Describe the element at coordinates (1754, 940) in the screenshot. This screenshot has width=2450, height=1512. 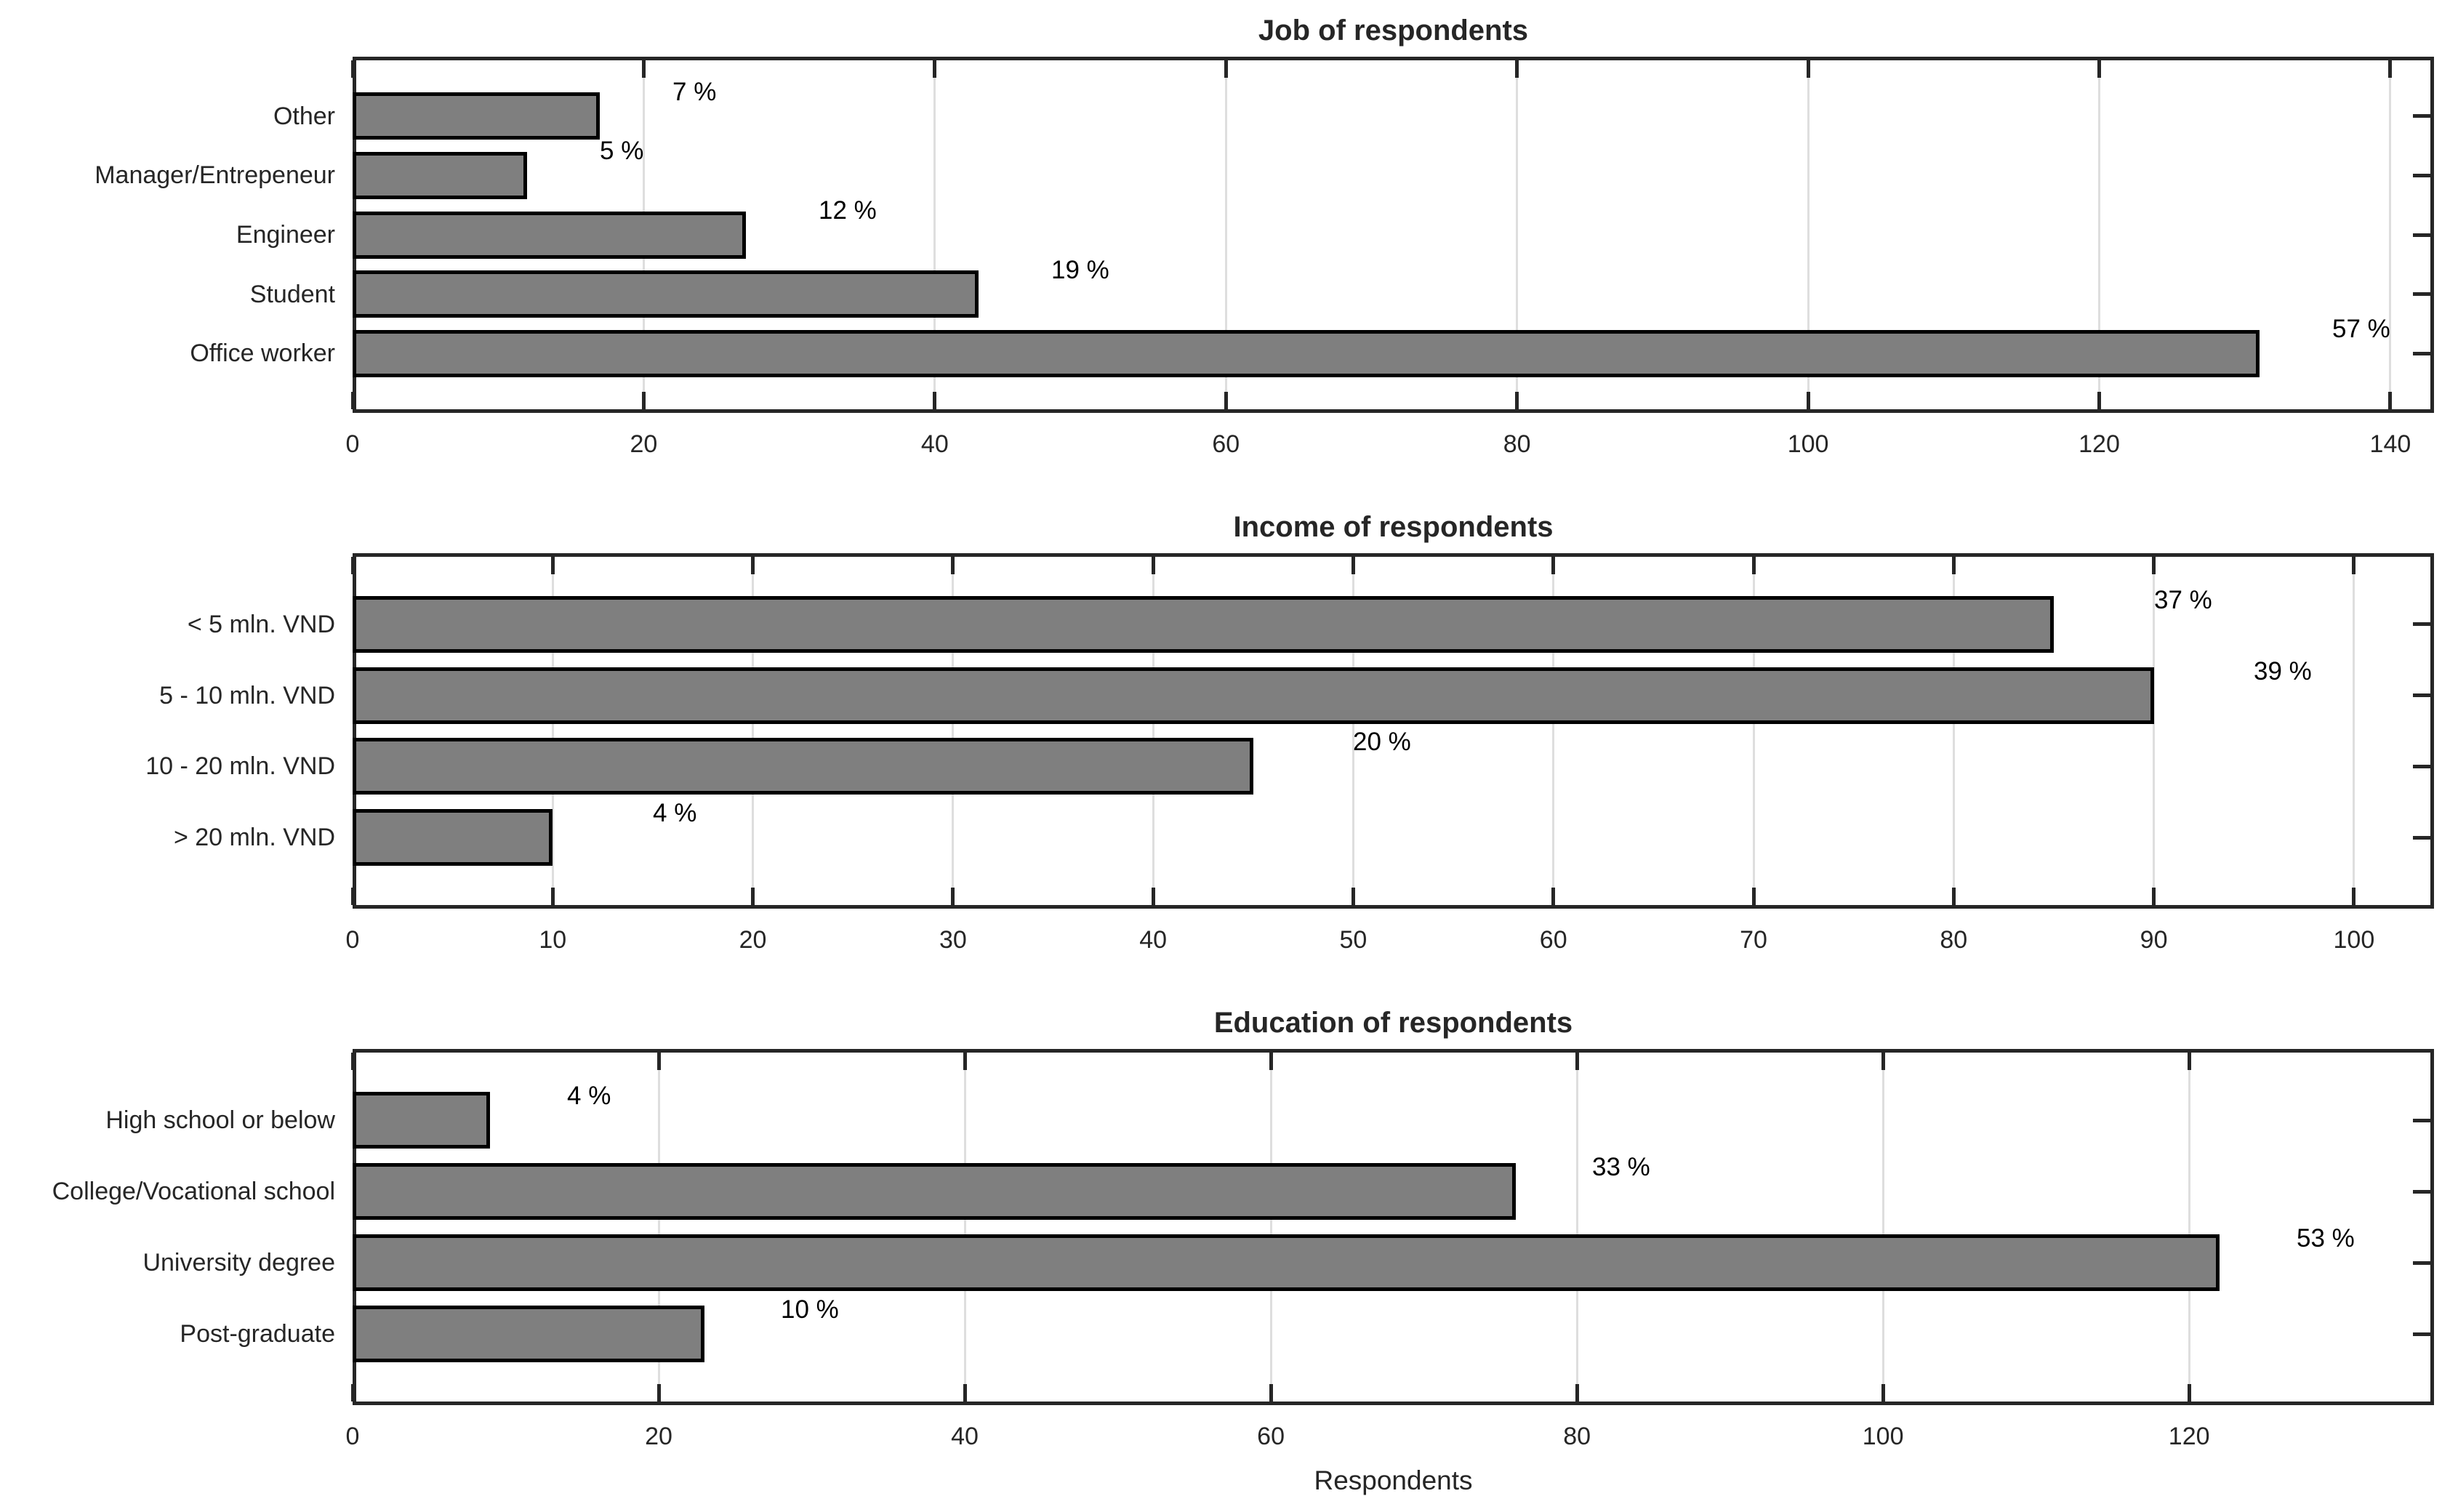
I see `x-tick-label: 70` at that location.